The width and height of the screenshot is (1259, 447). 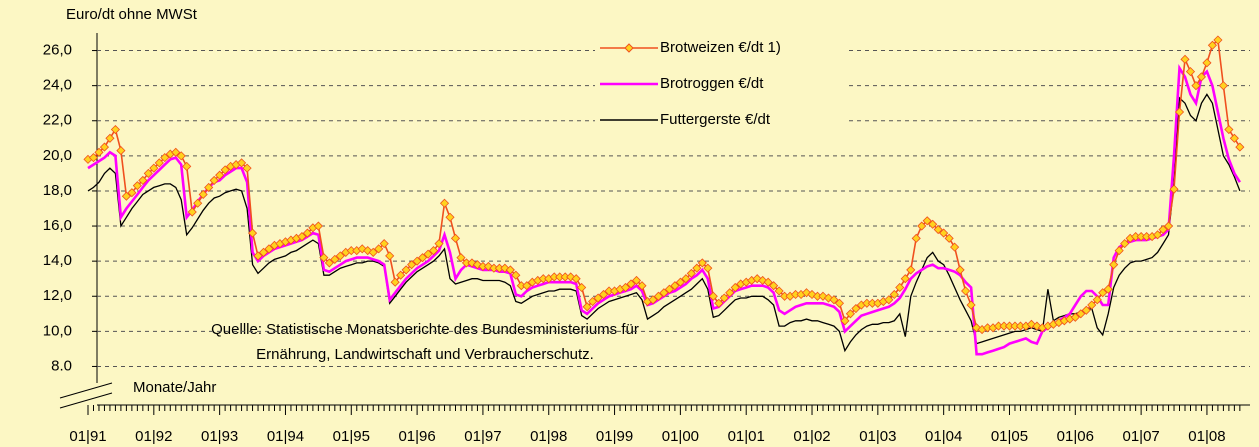 What do you see at coordinates (351, 436) in the screenshot?
I see `x-tick-label: 01|95` at bounding box center [351, 436].